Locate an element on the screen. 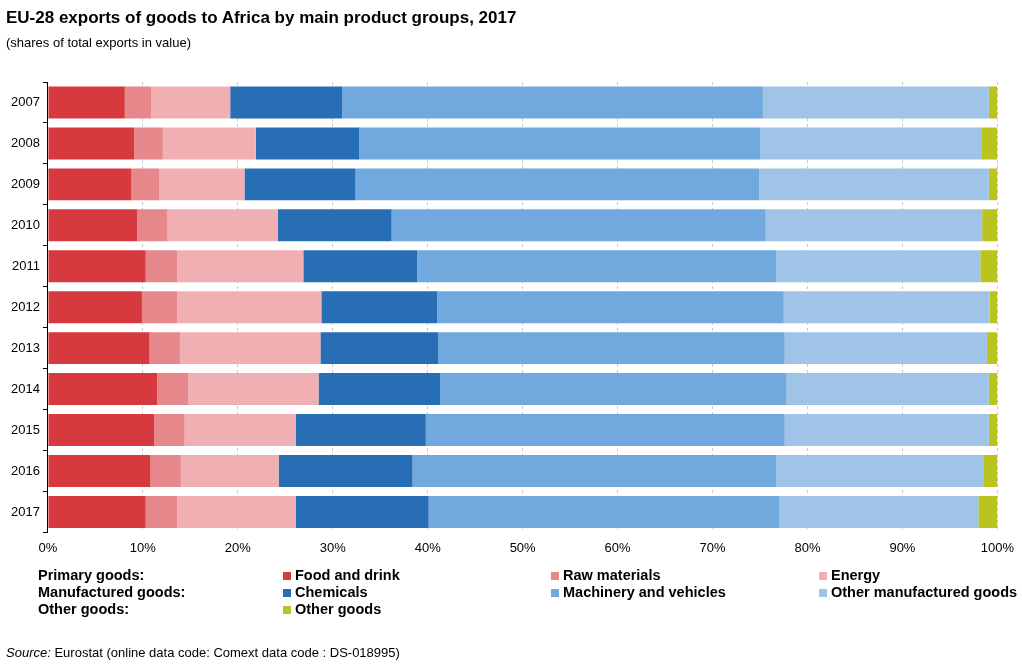 The image size is (1022, 664). y-tick-label: 2015 is located at coordinates (25, 429).